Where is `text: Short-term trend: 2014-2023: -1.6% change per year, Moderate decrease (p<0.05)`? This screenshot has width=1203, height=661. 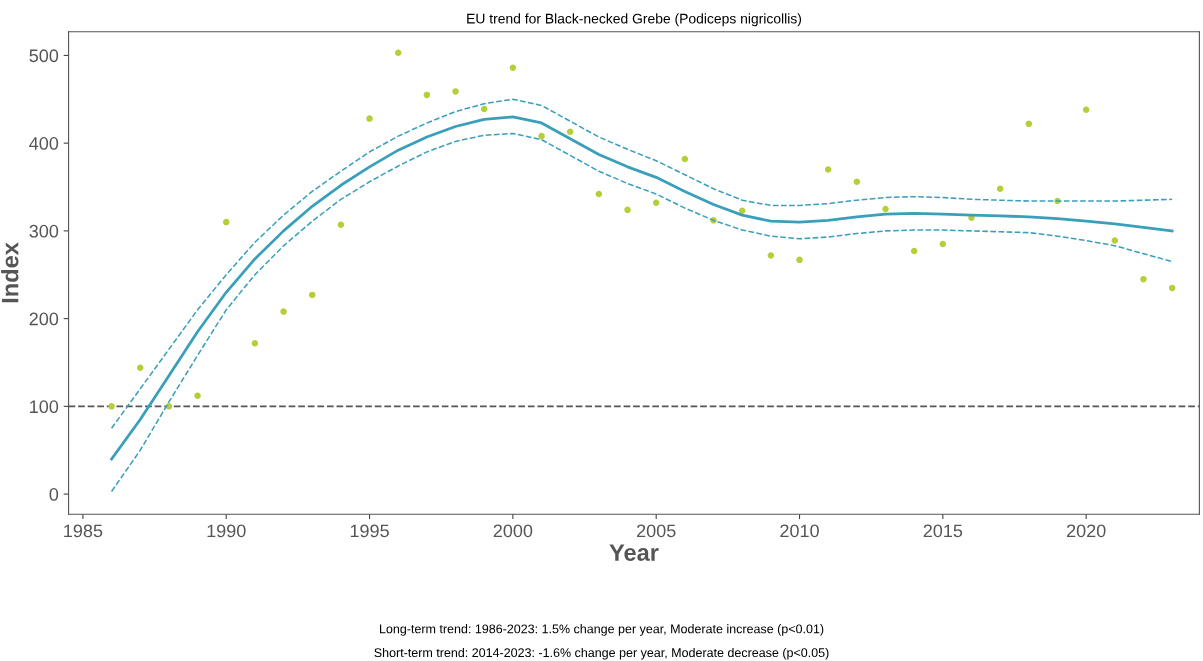 text: Short-term trend: 2014-2023: -1.6% change per year, Moderate decrease (p<0.05) is located at coordinates (601, 653).